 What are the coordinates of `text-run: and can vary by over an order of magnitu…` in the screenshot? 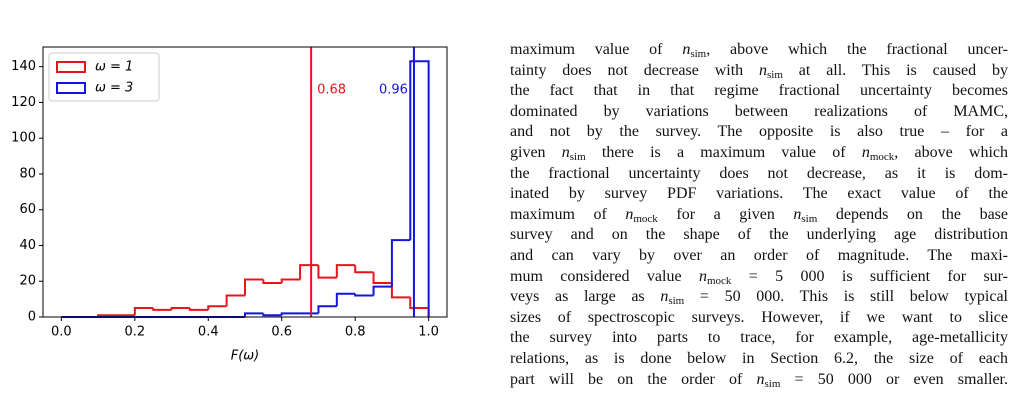 It's located at (759, 255).